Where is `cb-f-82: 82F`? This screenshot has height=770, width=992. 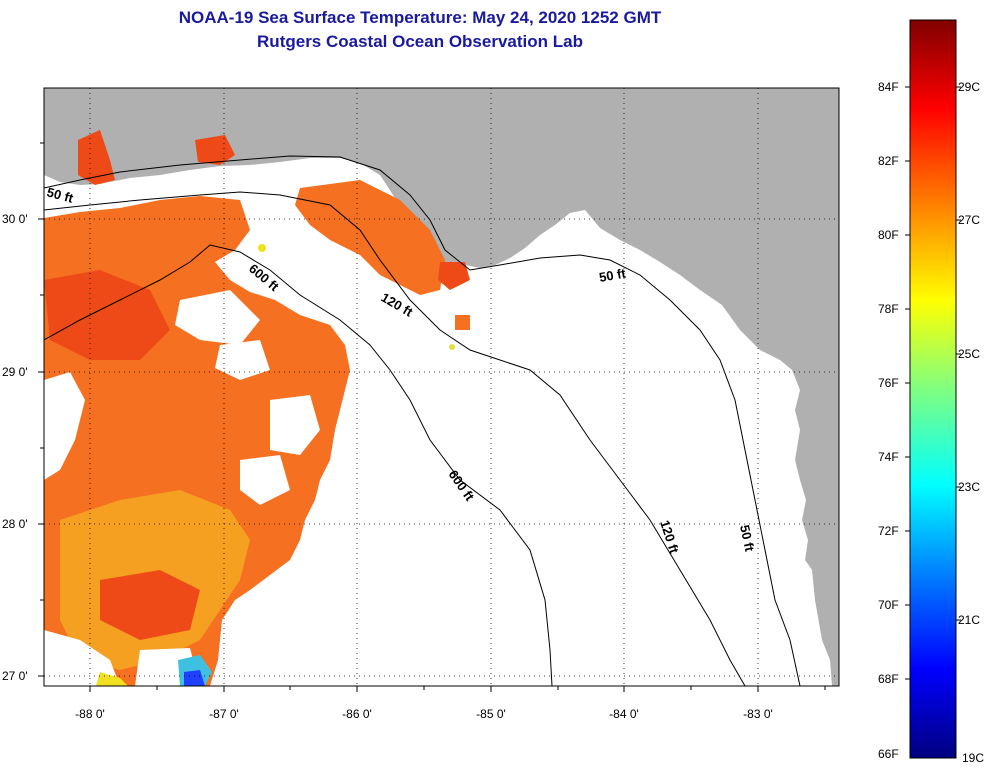
cb-f-82: 82F is located at coordinates (888, 161).